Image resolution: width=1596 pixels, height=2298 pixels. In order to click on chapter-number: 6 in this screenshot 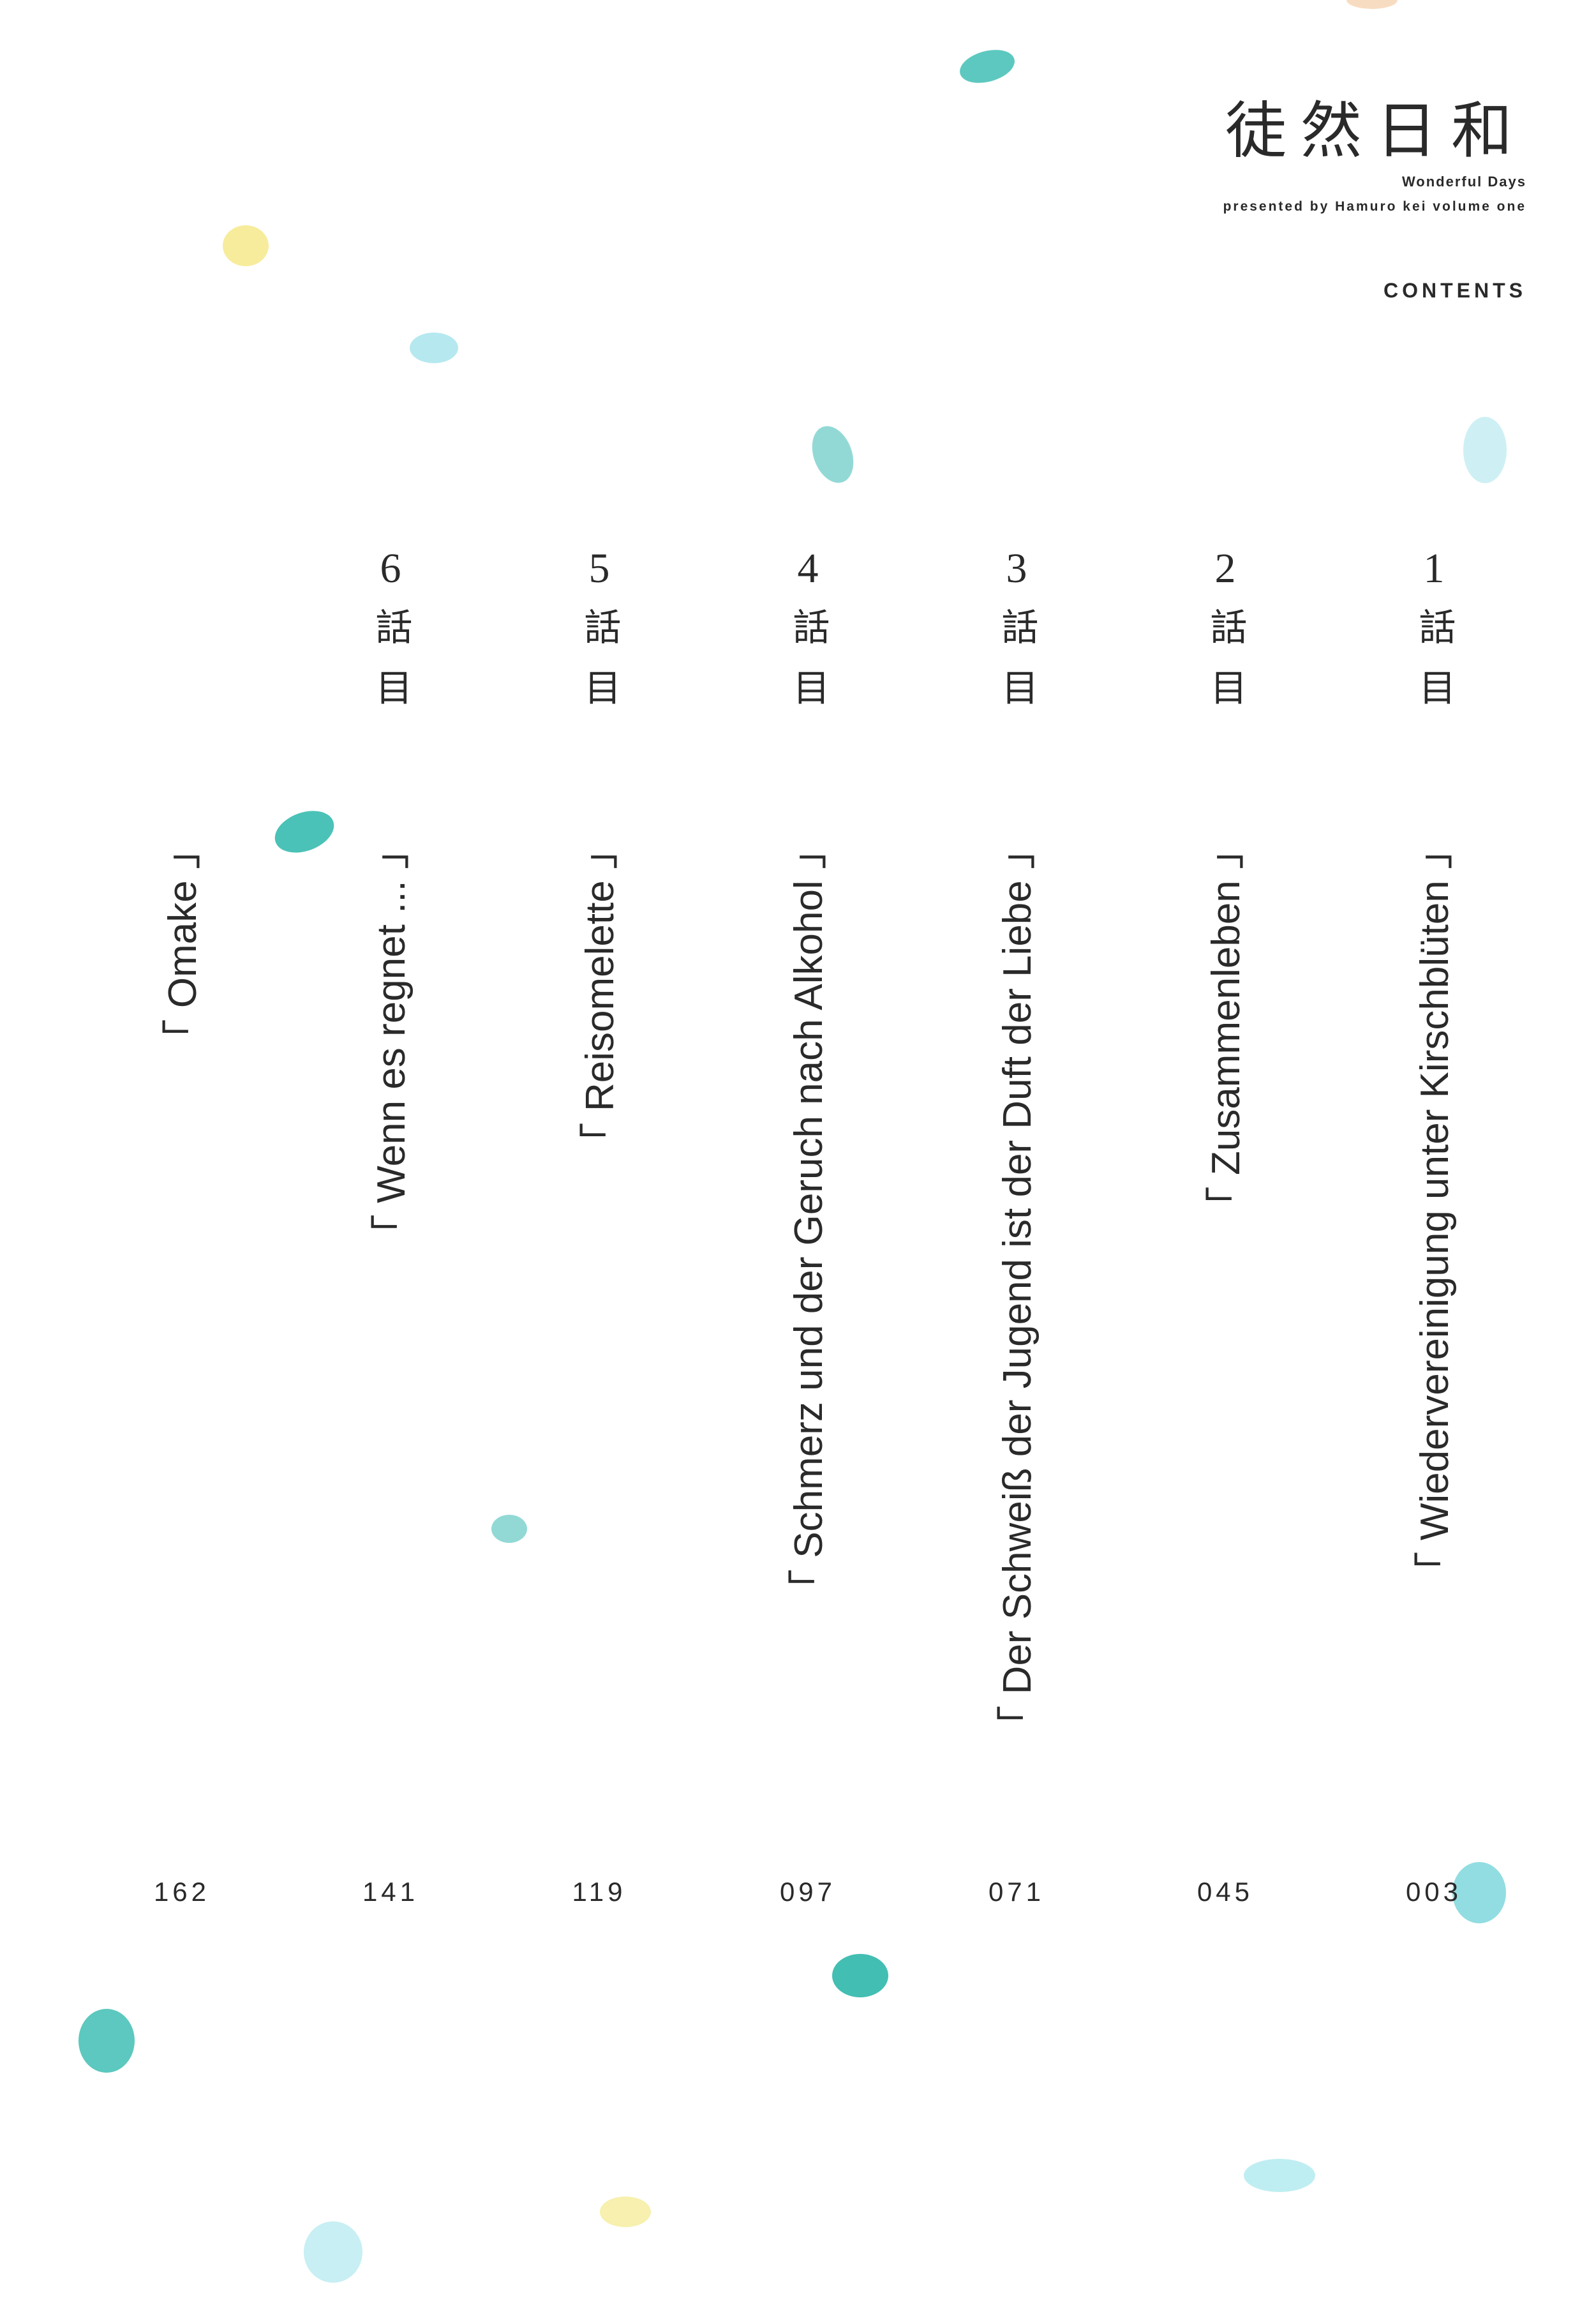, I will do `click(390, 568)`.